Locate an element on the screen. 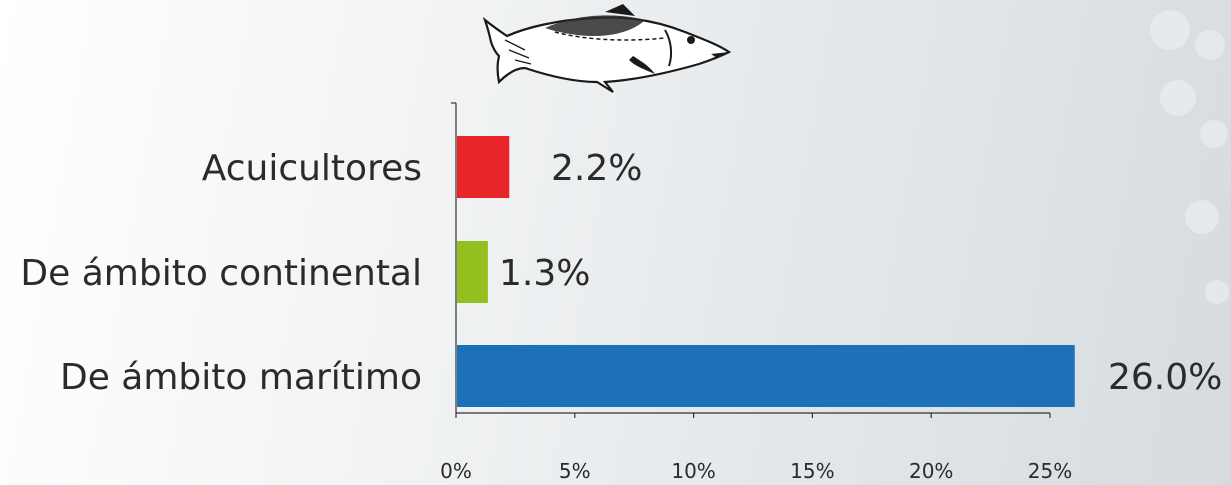  x-tick-label: 10% is located at coordinates (693, 471).